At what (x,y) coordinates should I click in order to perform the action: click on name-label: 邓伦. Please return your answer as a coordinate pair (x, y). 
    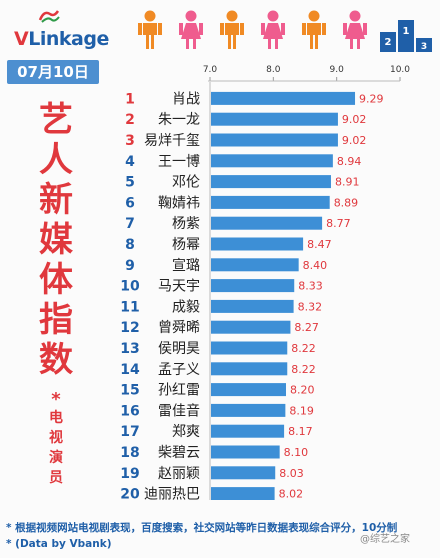
    Looking at the image, I should click on (186, 183).